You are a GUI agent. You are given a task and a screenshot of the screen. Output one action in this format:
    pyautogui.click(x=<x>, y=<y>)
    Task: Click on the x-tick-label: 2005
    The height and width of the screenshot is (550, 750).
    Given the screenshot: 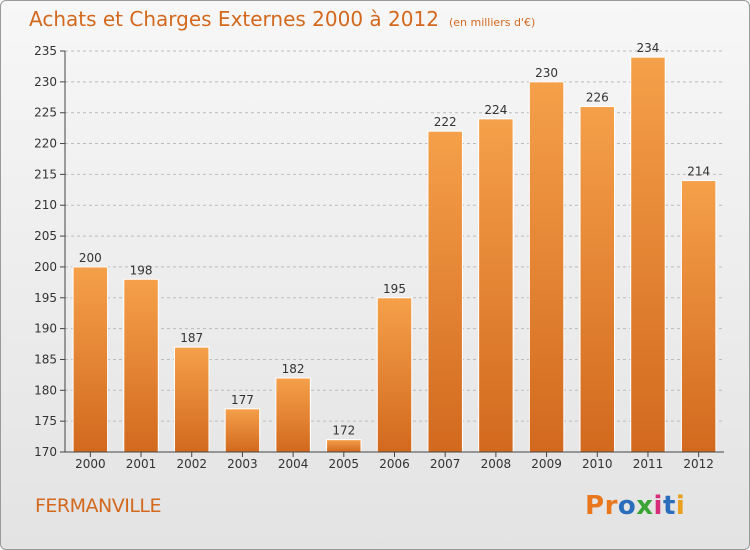 What is the action you would take?
    pyautogui.click(x=344, y=464)
    